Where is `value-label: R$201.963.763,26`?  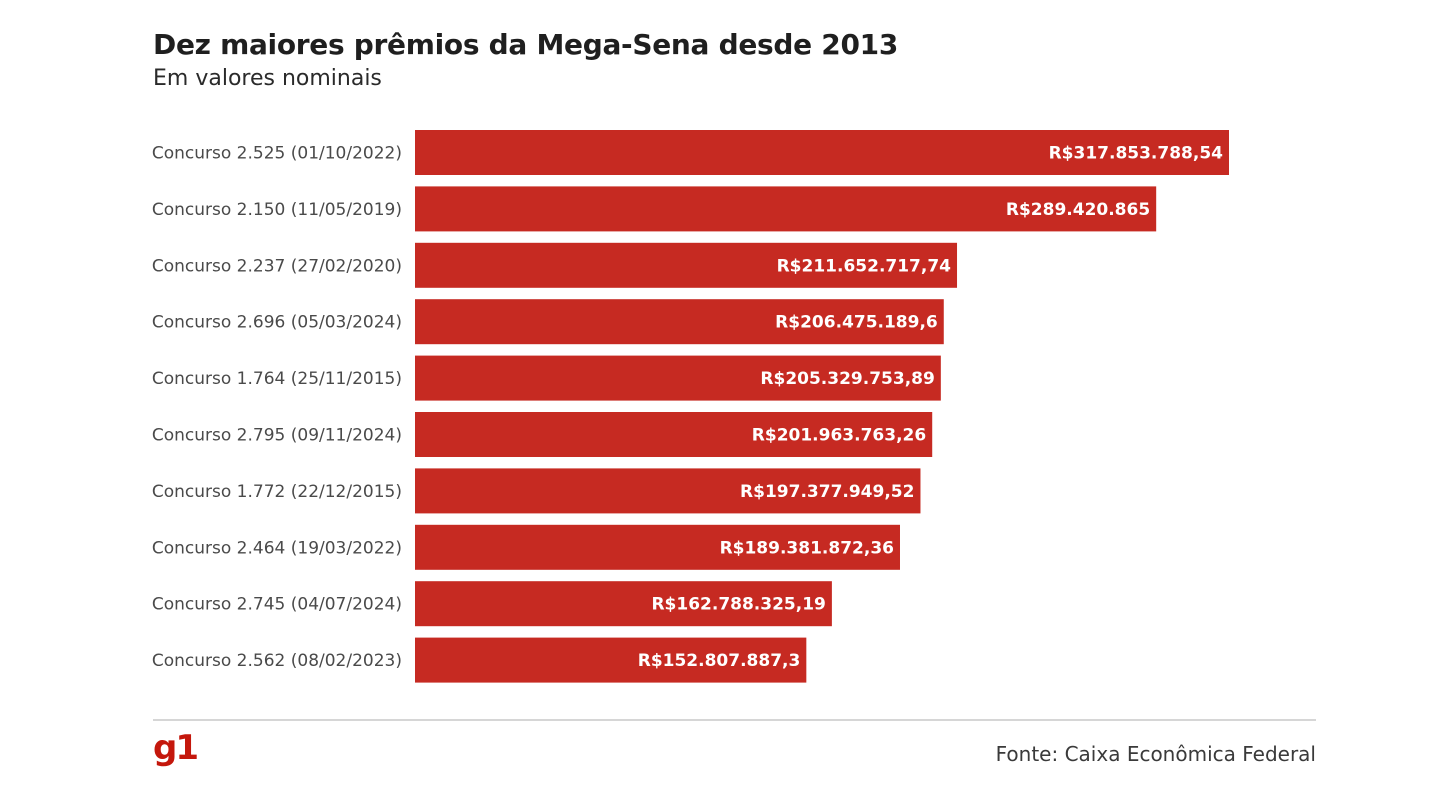
value-label: R$201.963.763,26 is located at coordinates (839, 436).